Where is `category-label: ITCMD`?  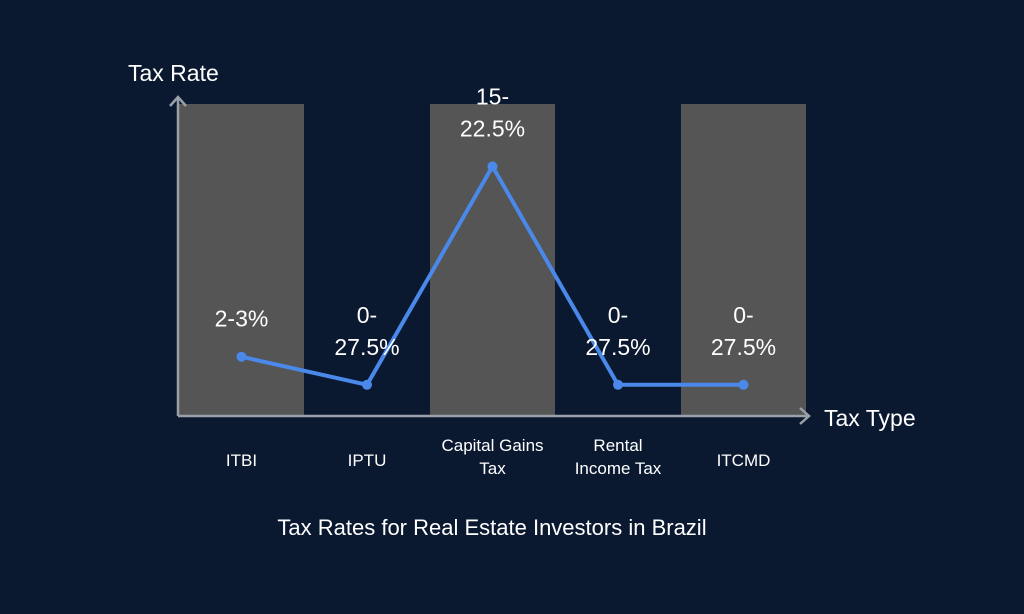
category-label: ITCMD is located at coordinates (744, 460).